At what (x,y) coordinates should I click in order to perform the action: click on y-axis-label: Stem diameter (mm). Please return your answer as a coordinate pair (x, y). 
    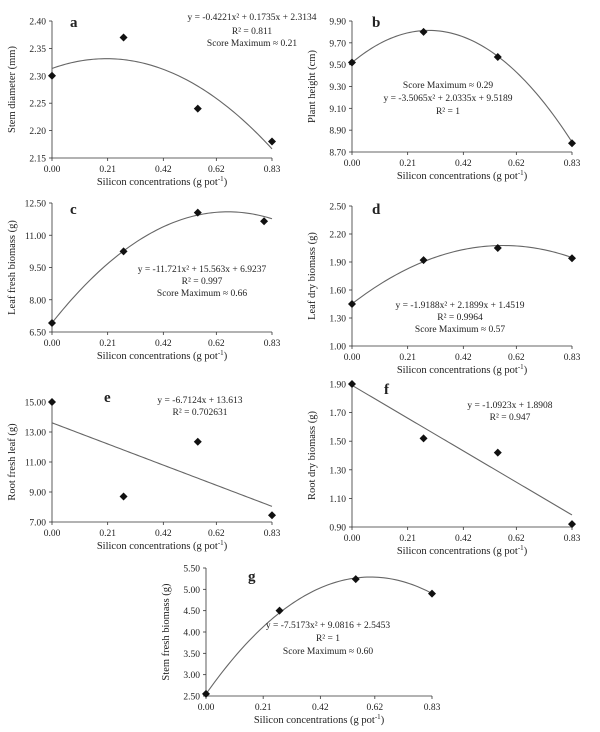
    Looking at the image, I should click on (12, 89).